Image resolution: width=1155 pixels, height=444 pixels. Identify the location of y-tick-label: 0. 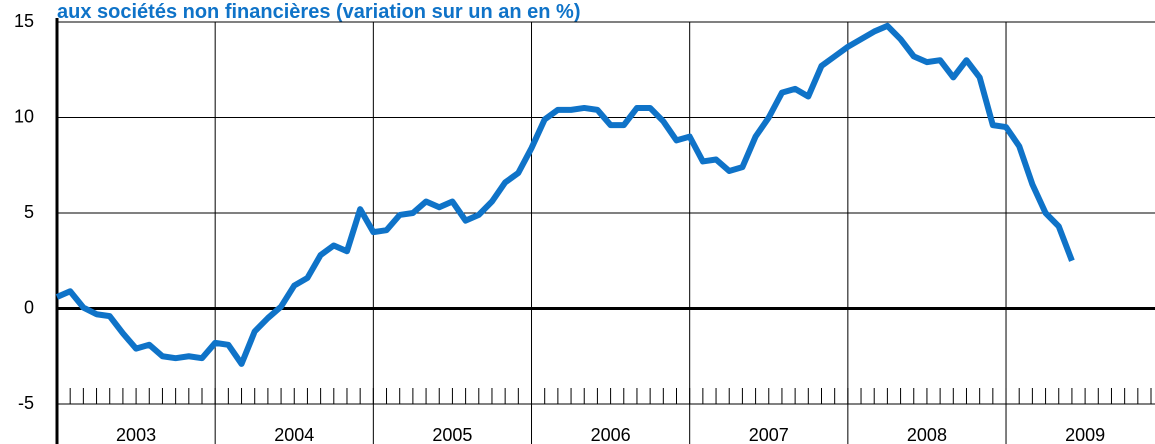
(29, 307).